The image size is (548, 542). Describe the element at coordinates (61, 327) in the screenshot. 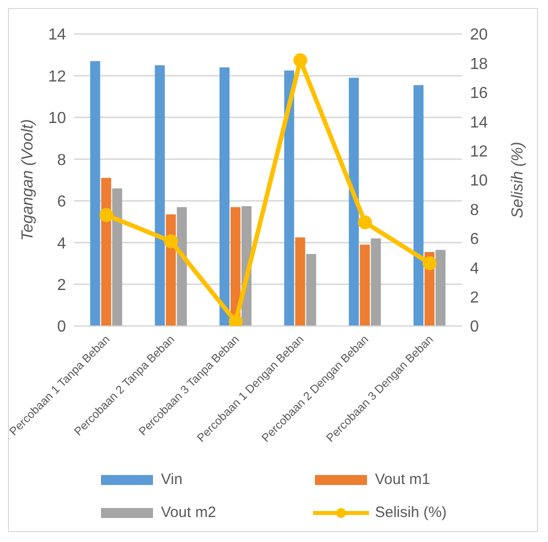

I see `y-tick-label: 0` at that location.